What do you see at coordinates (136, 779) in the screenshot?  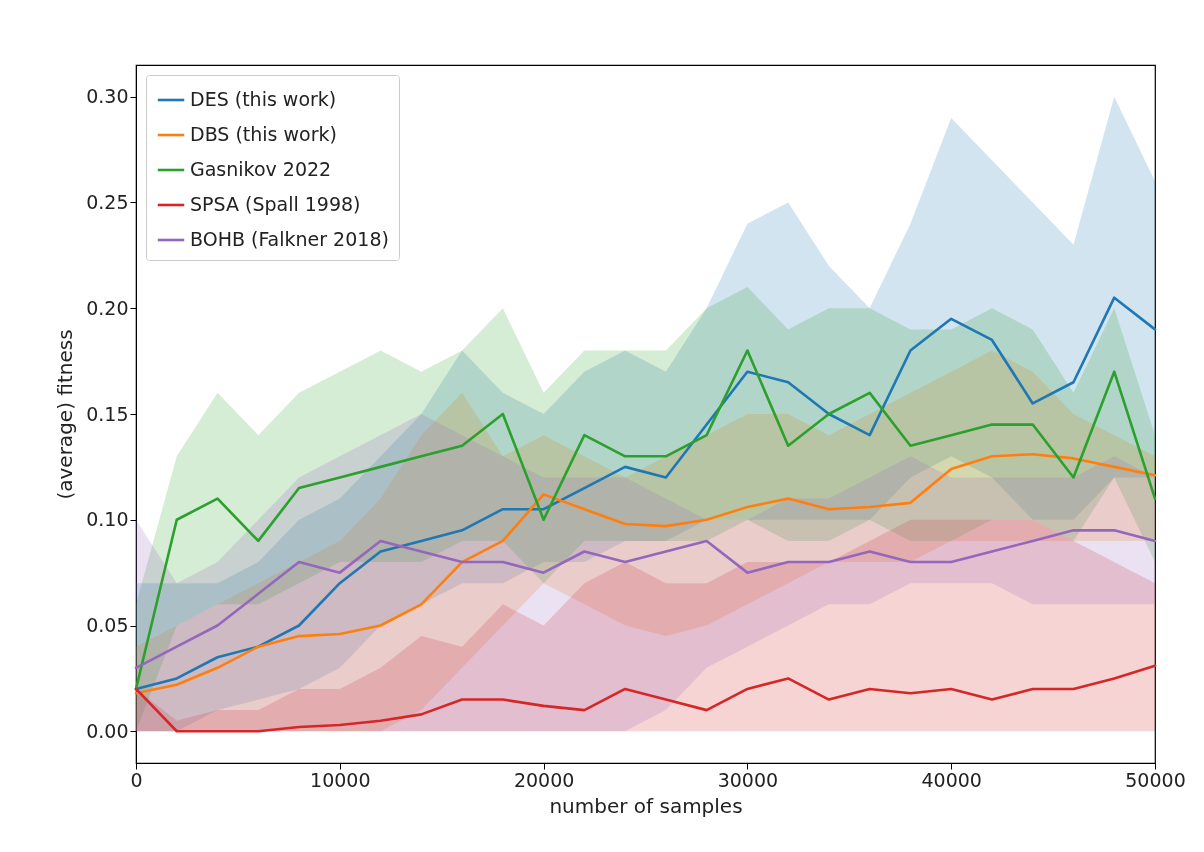 I see `x-tick-label: 0` at bounding box center [136, 779].